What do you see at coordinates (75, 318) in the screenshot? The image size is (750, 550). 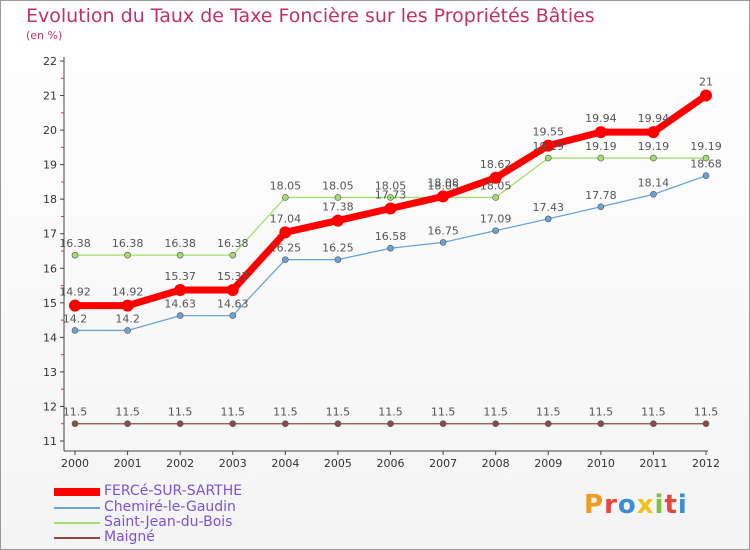 I see `data-label: 14.2` at bounding box center [75, 318].